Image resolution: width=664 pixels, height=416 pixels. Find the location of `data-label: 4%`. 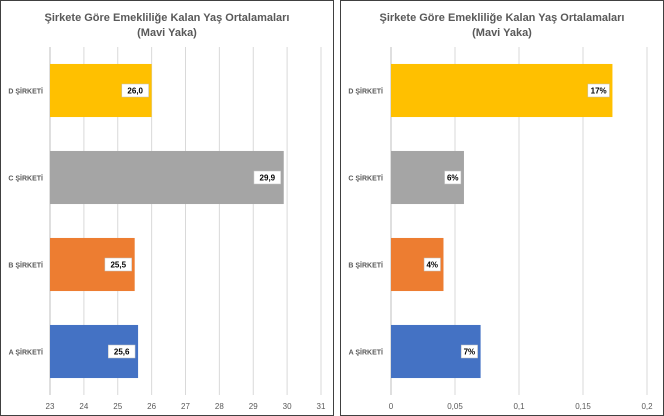

data-label: 4% is located at coordinates (432, 265).